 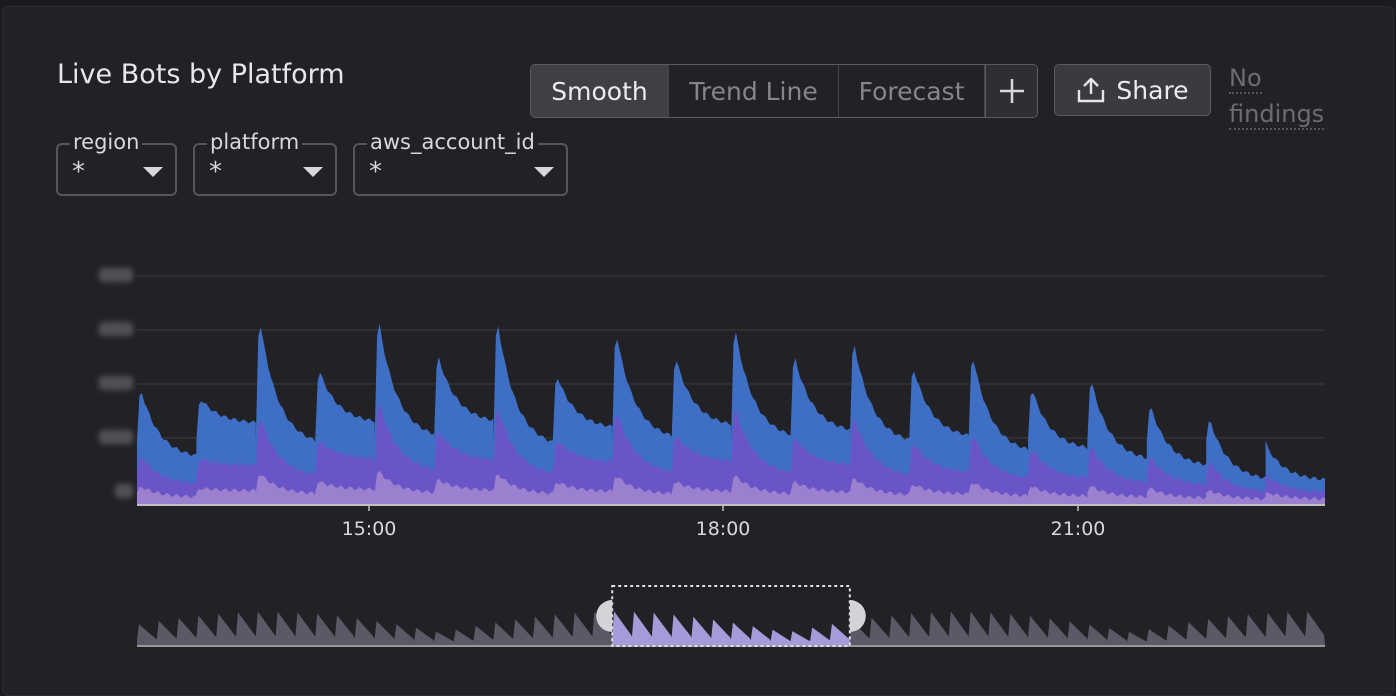 I want to click on platform-filter-label: platform, so click(x=255, y=142).